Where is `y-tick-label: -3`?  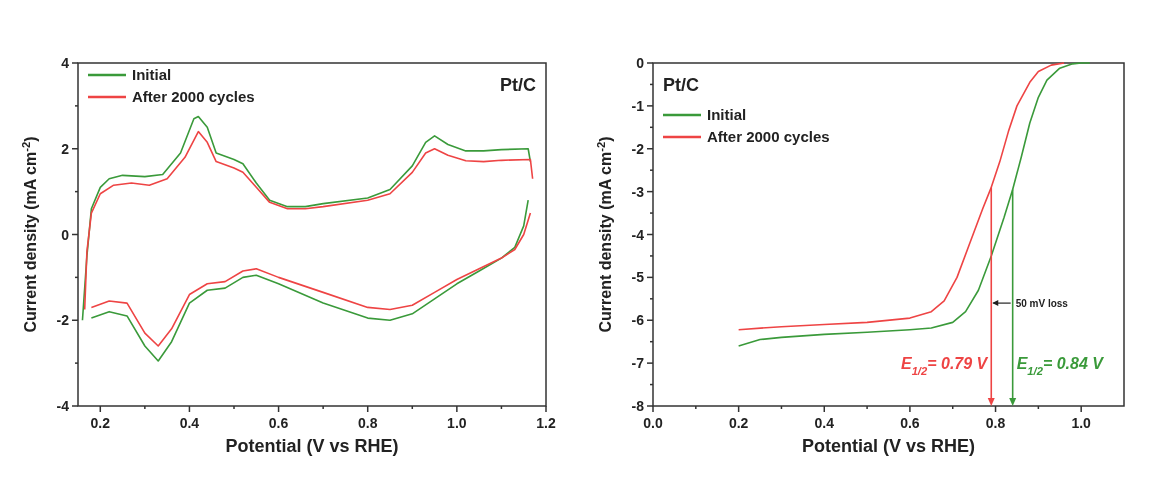 y-tick-label: -3 is located at coordinates (638, 191).